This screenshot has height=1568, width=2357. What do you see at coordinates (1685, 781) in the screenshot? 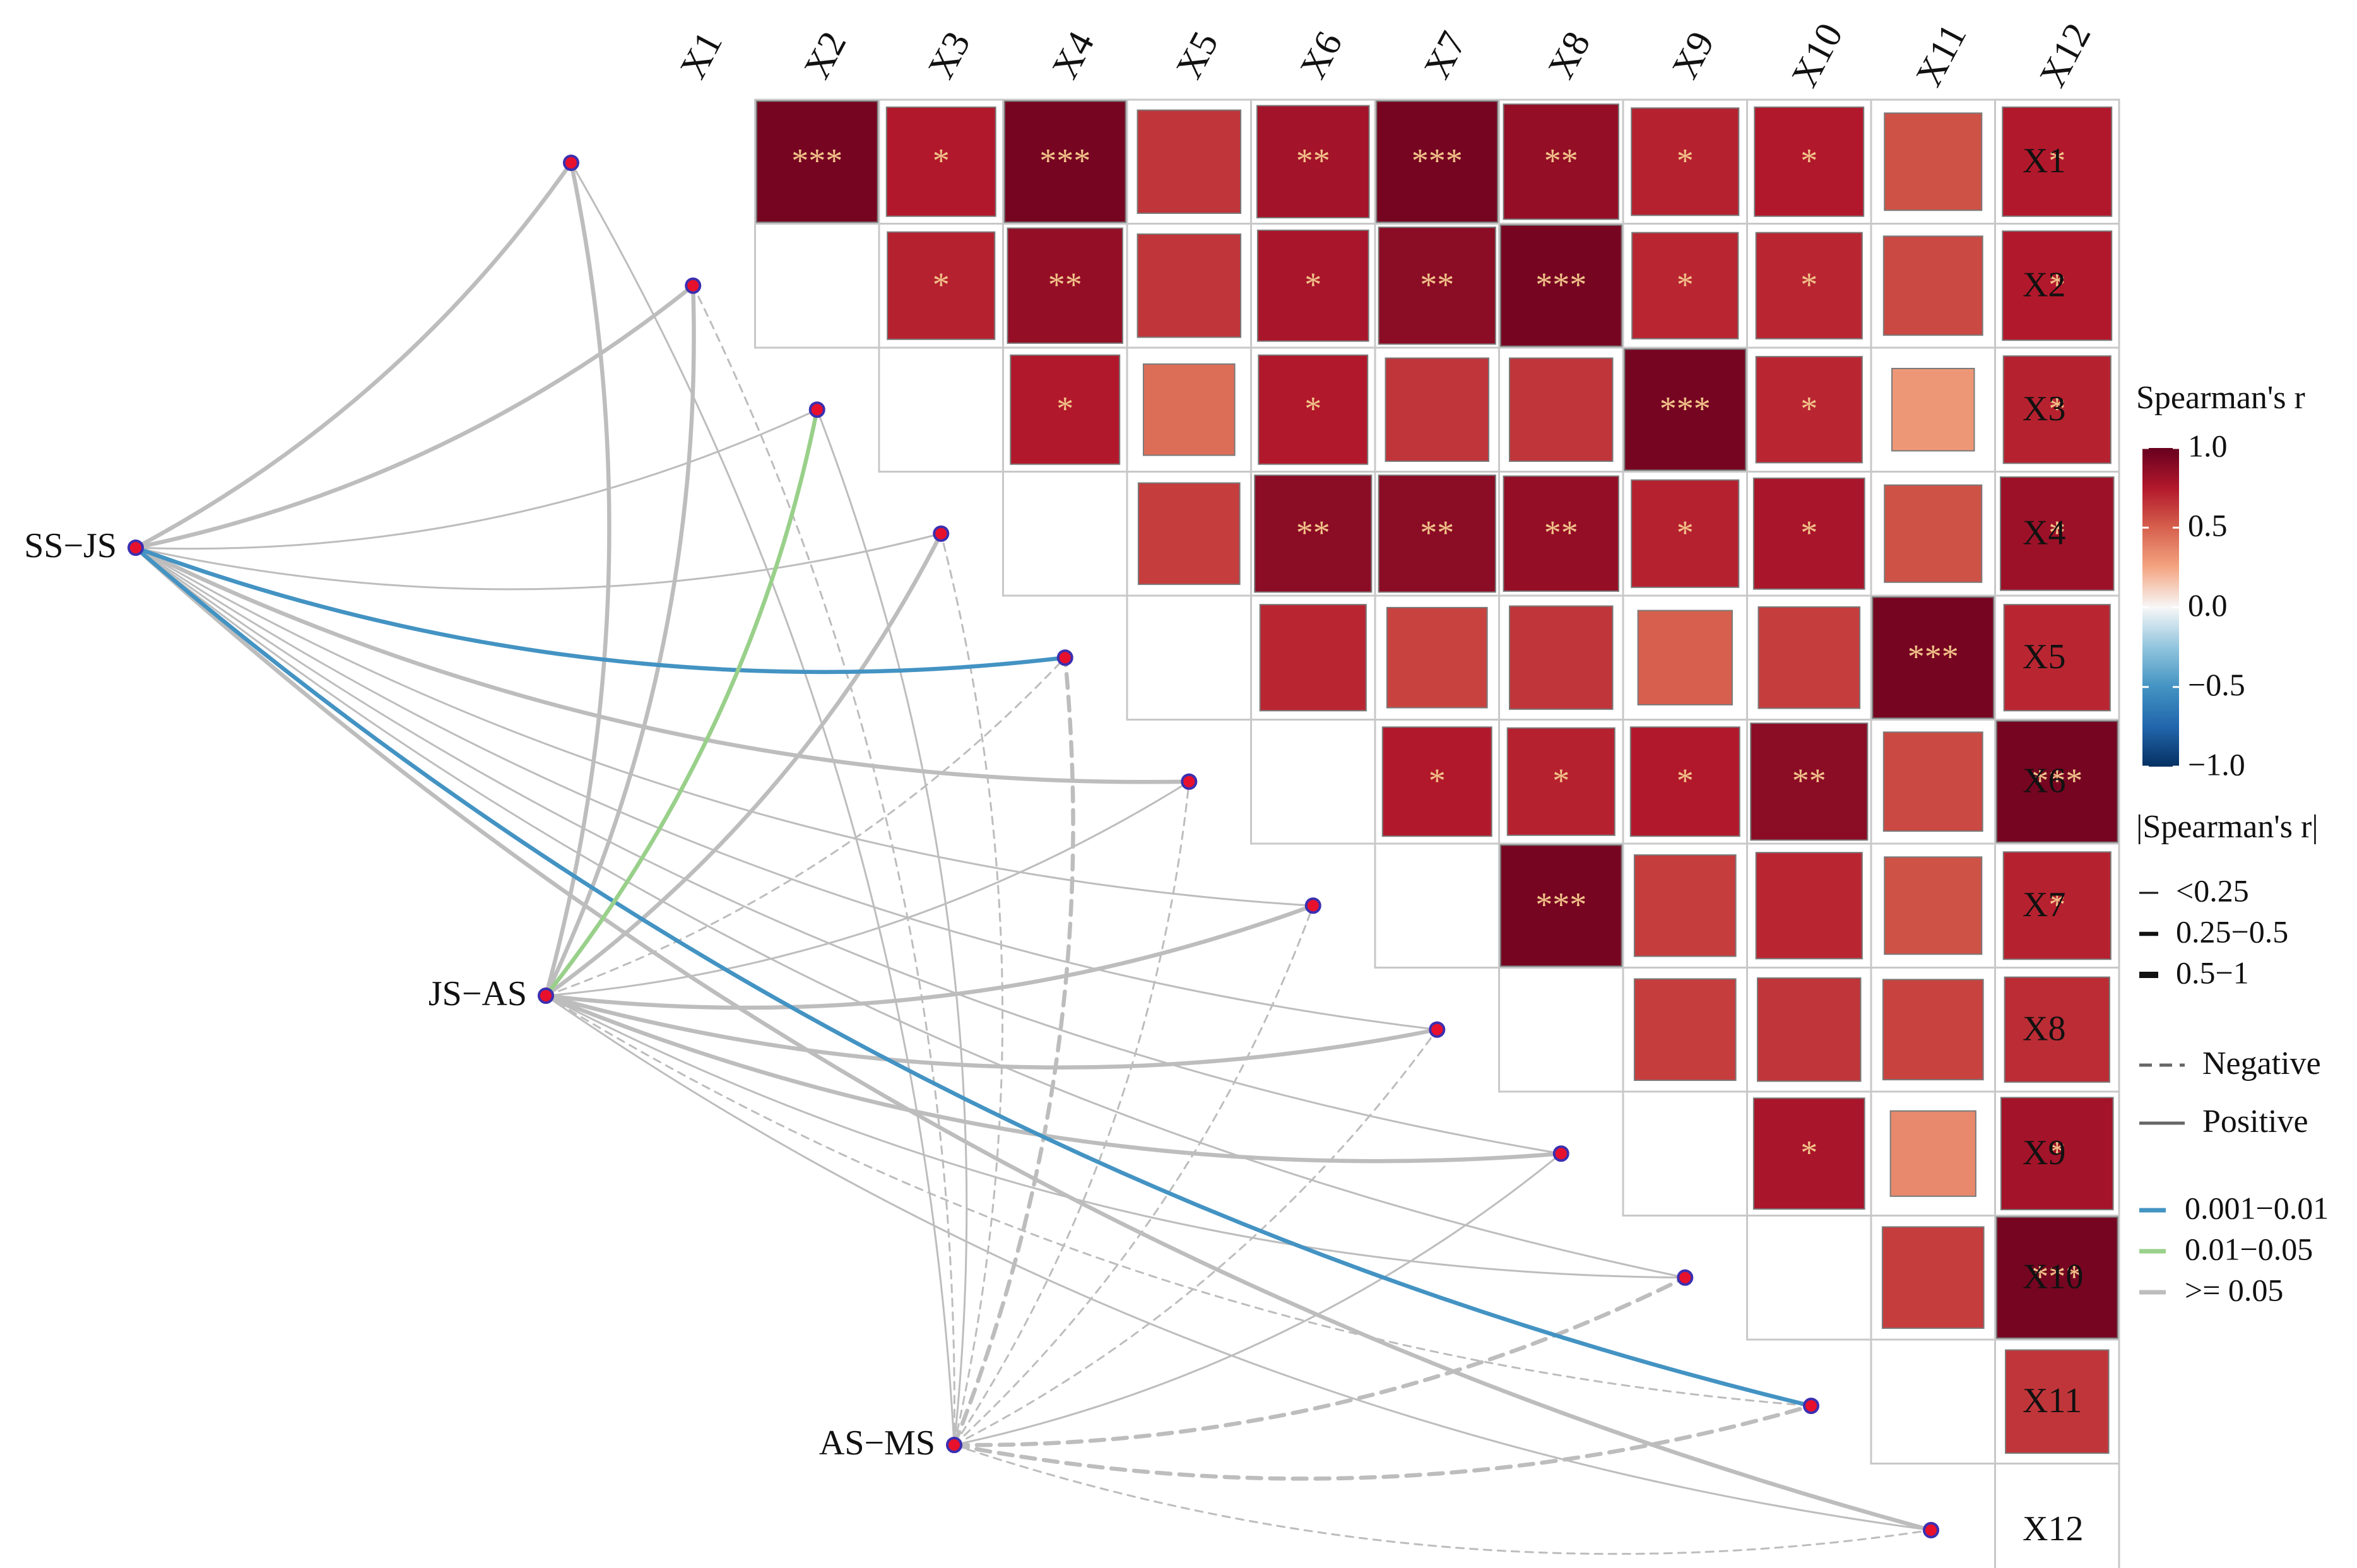
I see `sig-label-X6-X9: *` at bounding box center [1685, 781].